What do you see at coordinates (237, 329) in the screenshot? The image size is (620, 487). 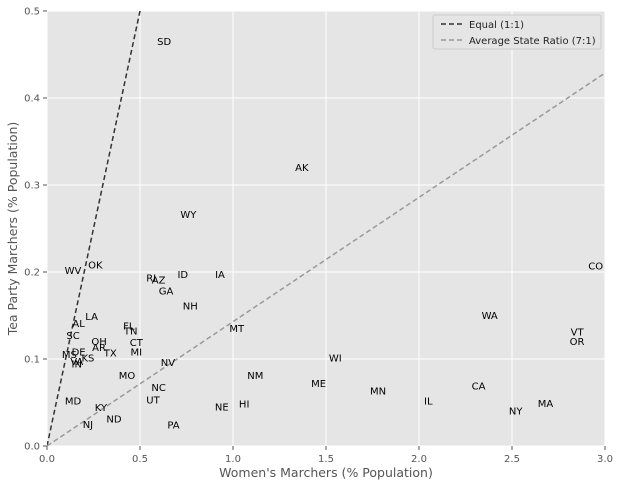 I see `point-label-mt: MT` at bounding box center [237, 329].